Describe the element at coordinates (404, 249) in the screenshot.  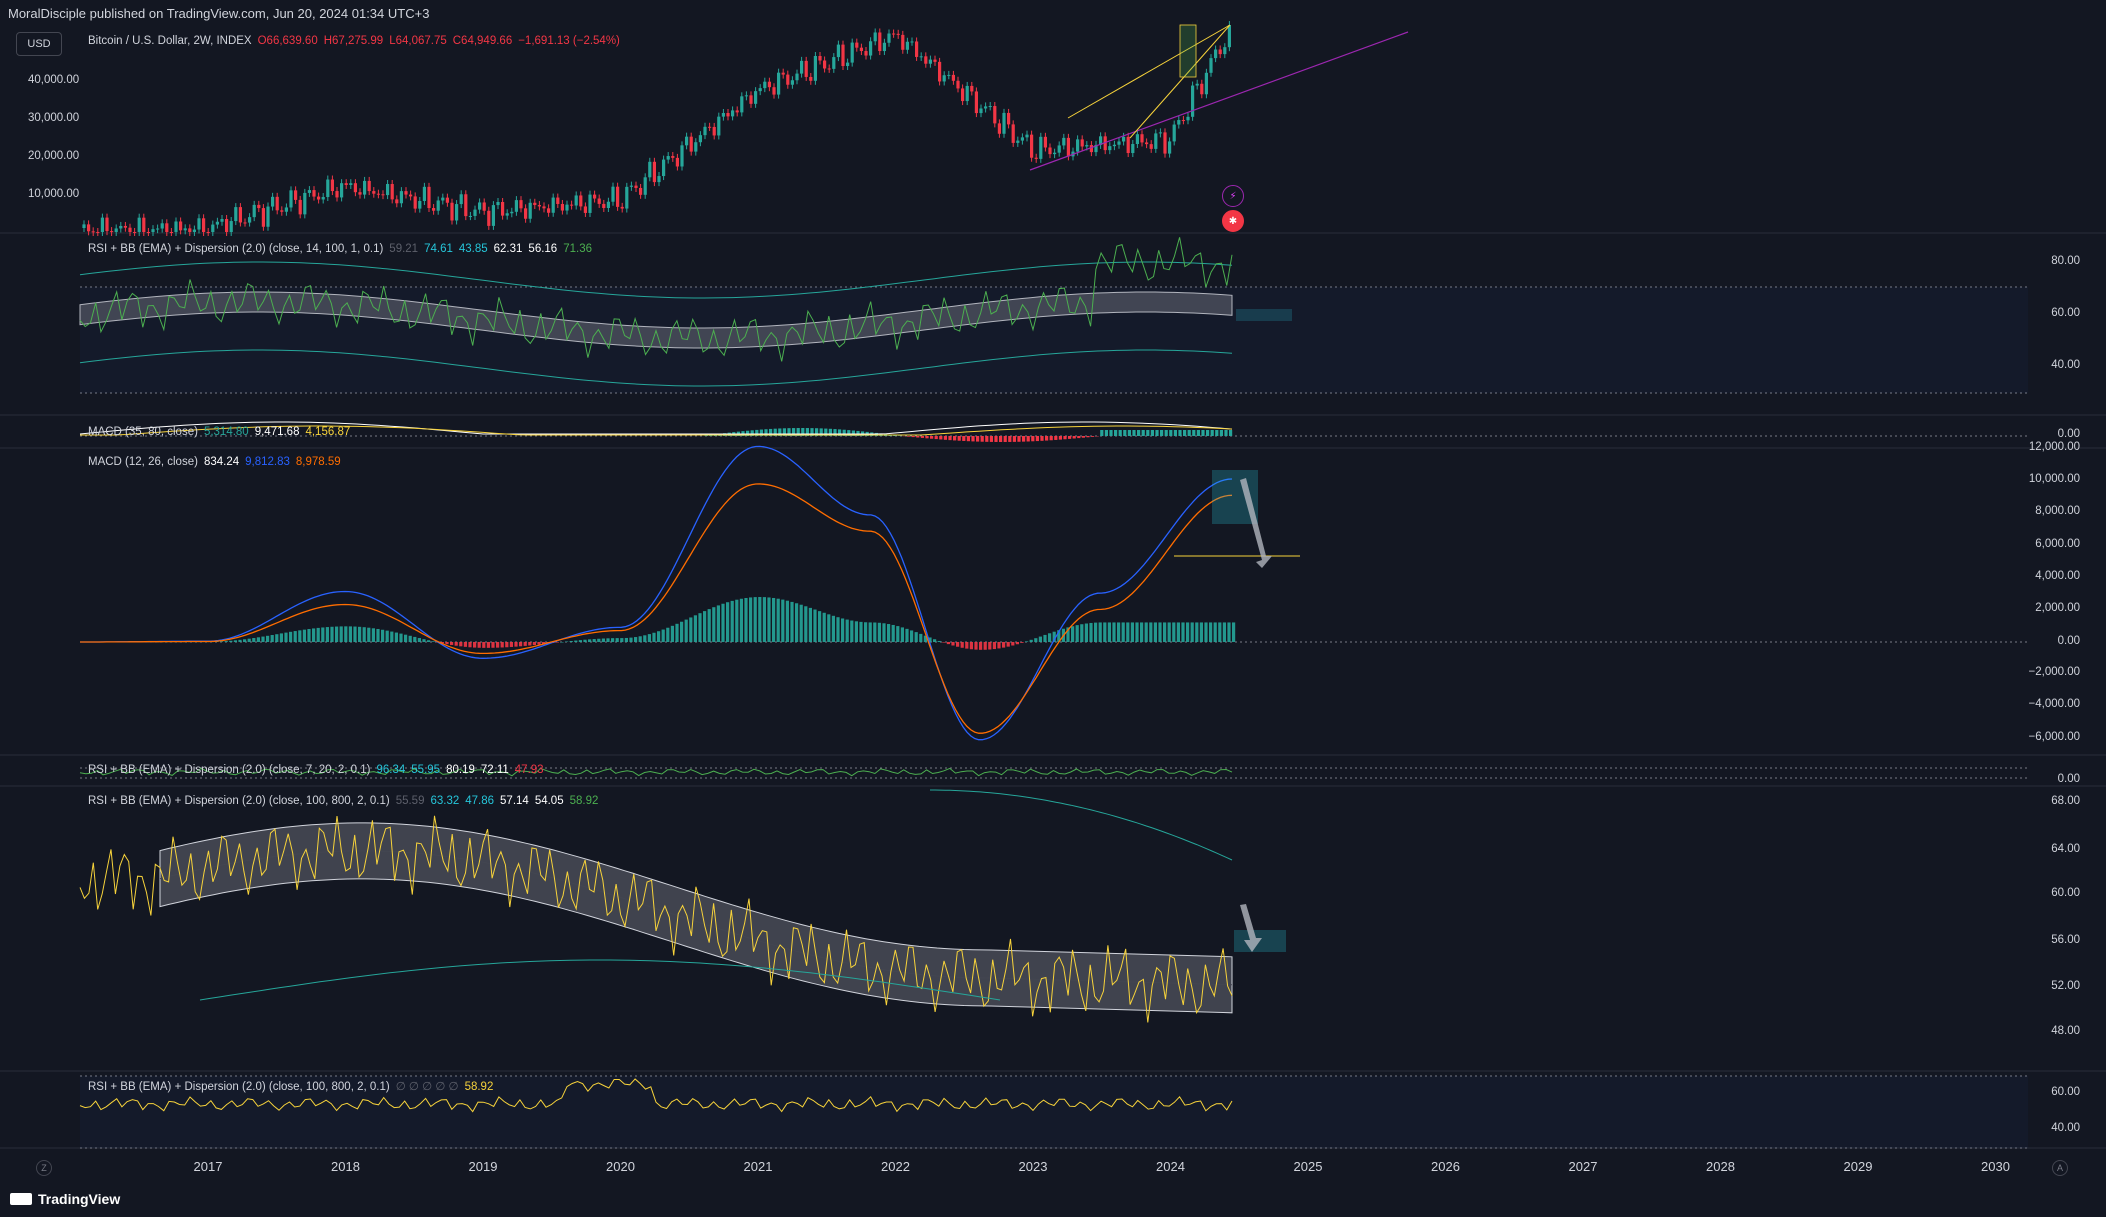
I see `rsi1-legend-v0: 59.21` at that location.